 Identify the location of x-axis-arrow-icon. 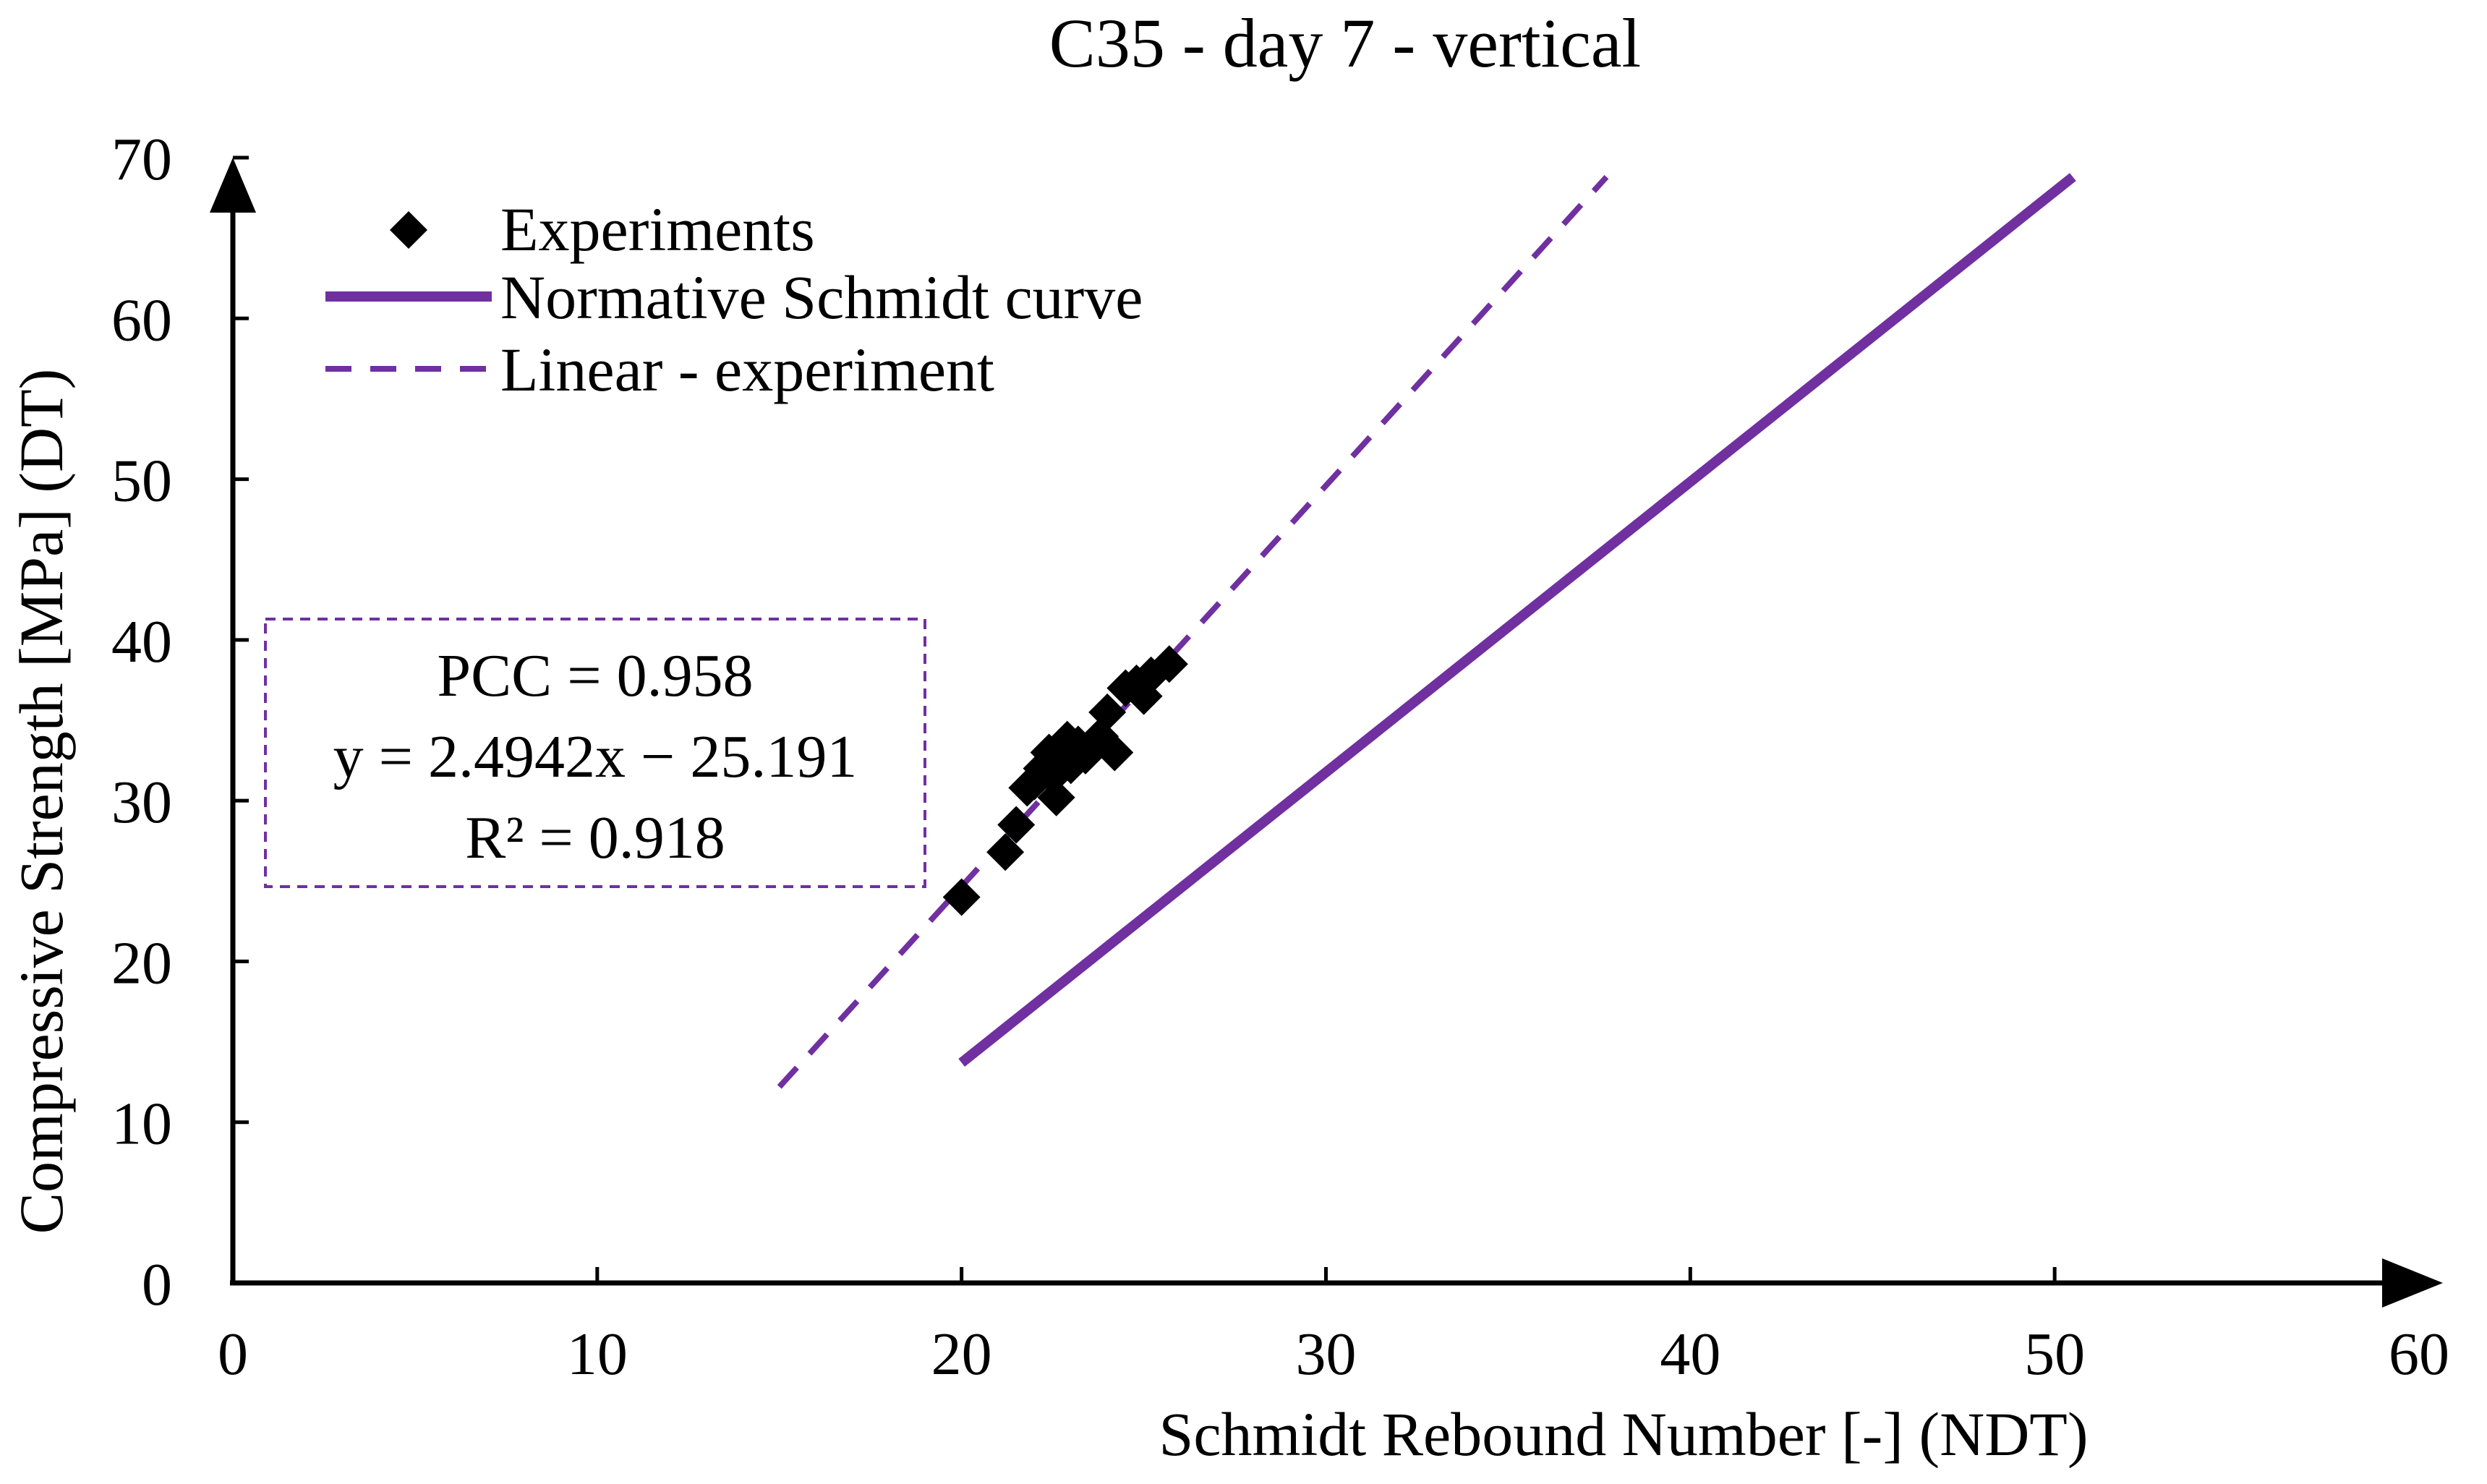
(2412, 1283).